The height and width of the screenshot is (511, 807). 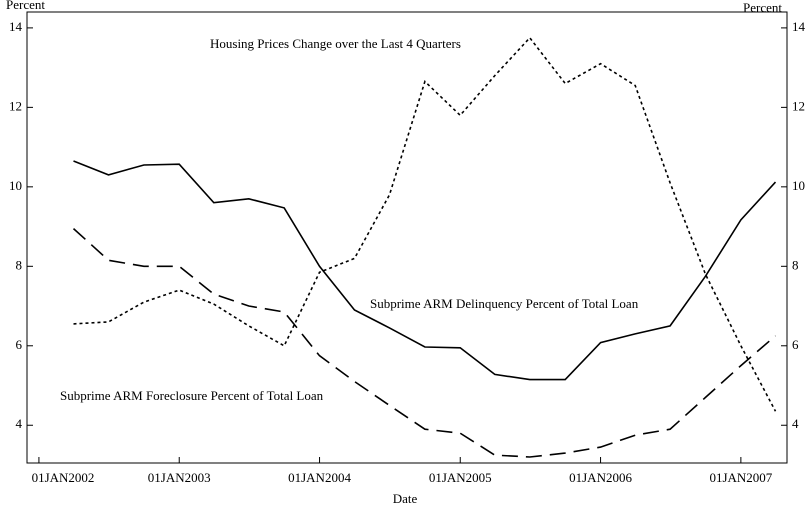 I want to click on y2-tick-label: 14, so click(x=799, y=26).